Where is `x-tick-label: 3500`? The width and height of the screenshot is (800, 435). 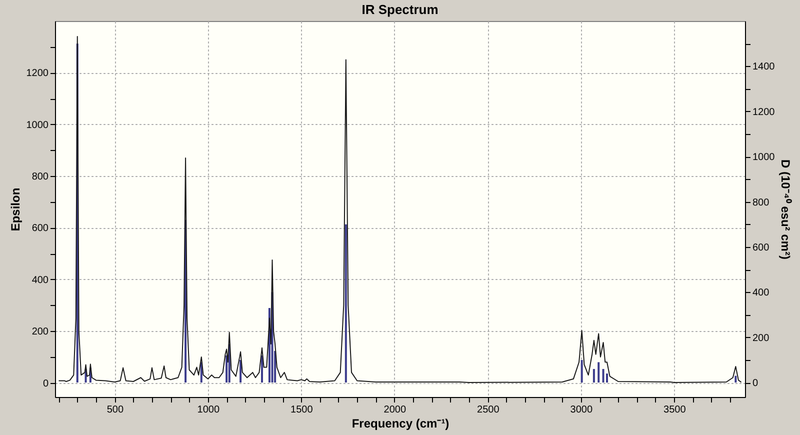 x-tick-label: 3500 is located at coordinates (675, 410).